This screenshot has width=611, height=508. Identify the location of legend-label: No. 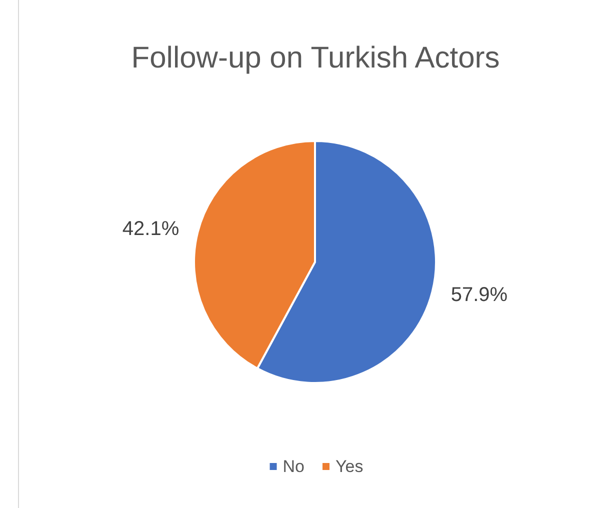
(293, 466).